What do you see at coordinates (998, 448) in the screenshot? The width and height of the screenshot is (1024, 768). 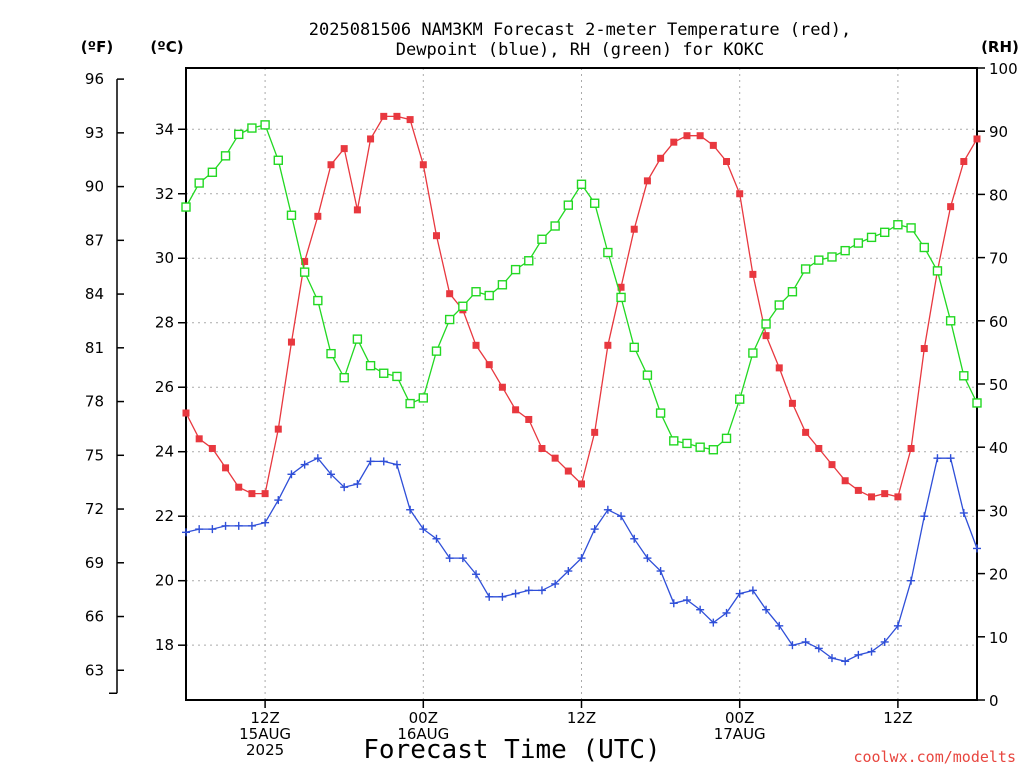 I see `rh-tick-label: 40` at bounding box center [998, 448].